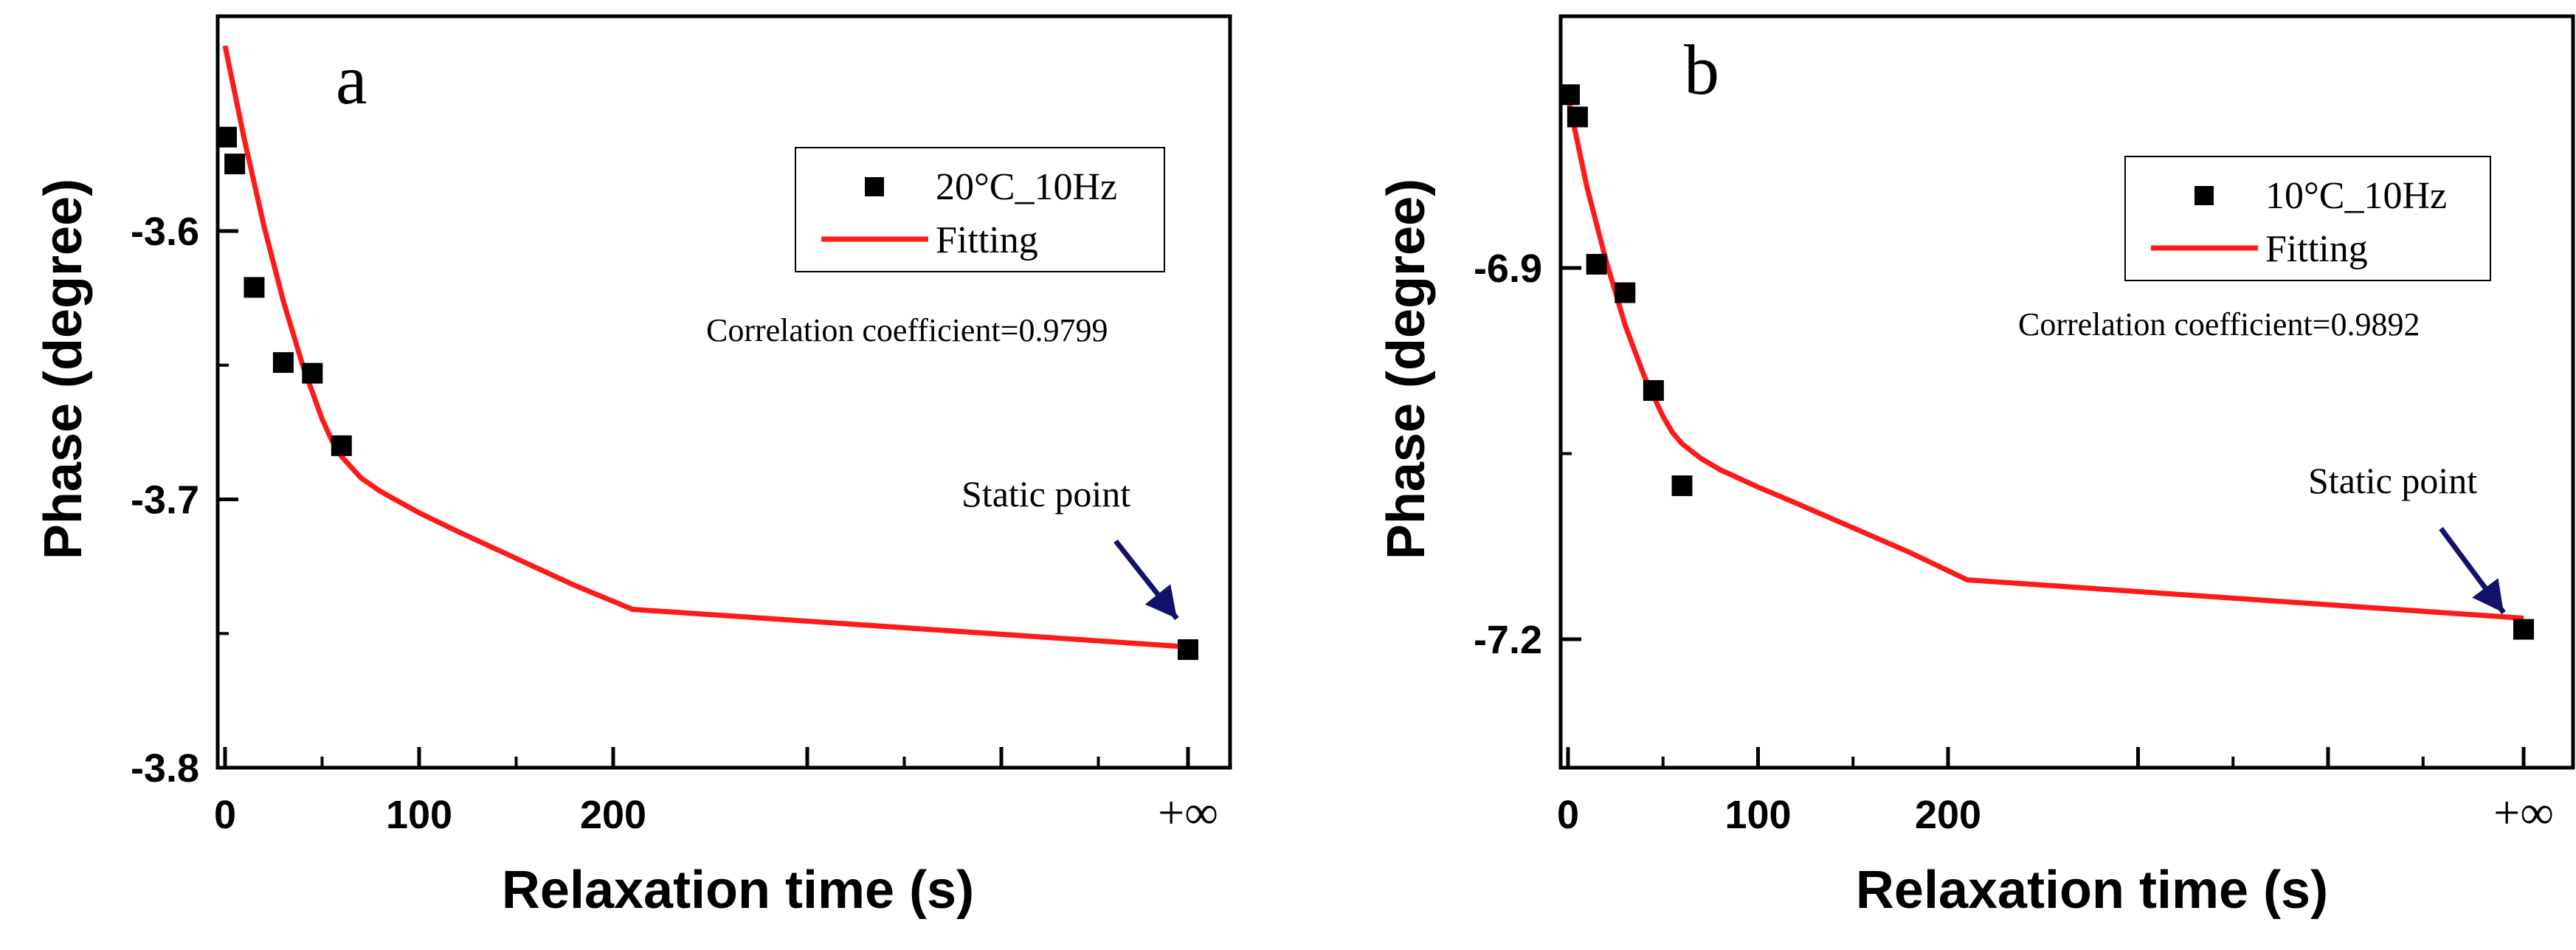  I want to click on panel-label: a, so click(351, 80).